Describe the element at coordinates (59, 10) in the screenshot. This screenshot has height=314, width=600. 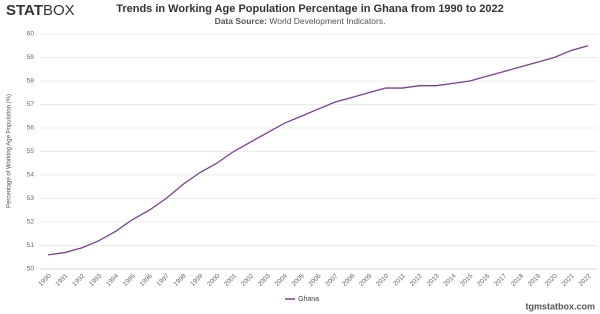
I see `logo-light: BOX` at that location.